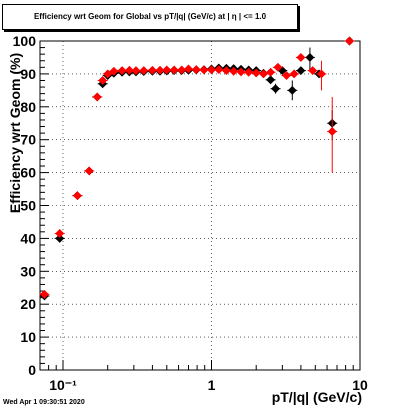 The width and height of the screenshot is (400, 412). I want to click on x-tick-label: 10⁻¹, so click(63, 385).